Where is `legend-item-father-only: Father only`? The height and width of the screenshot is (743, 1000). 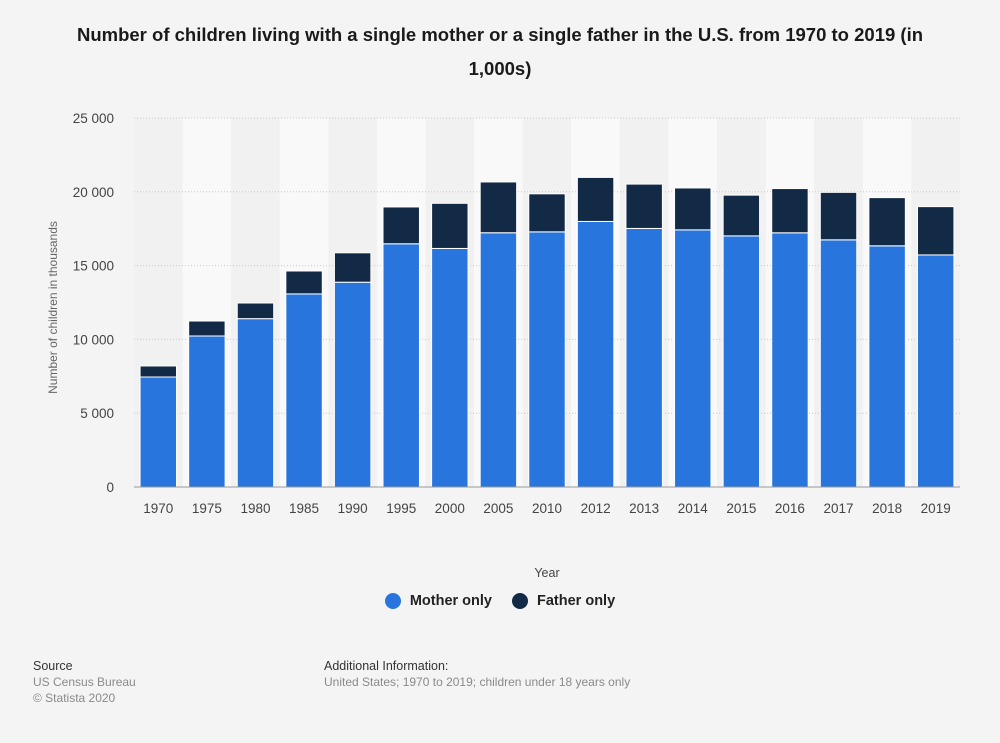 legend-item-father-only: Father only is located at coordinates (563, 601).